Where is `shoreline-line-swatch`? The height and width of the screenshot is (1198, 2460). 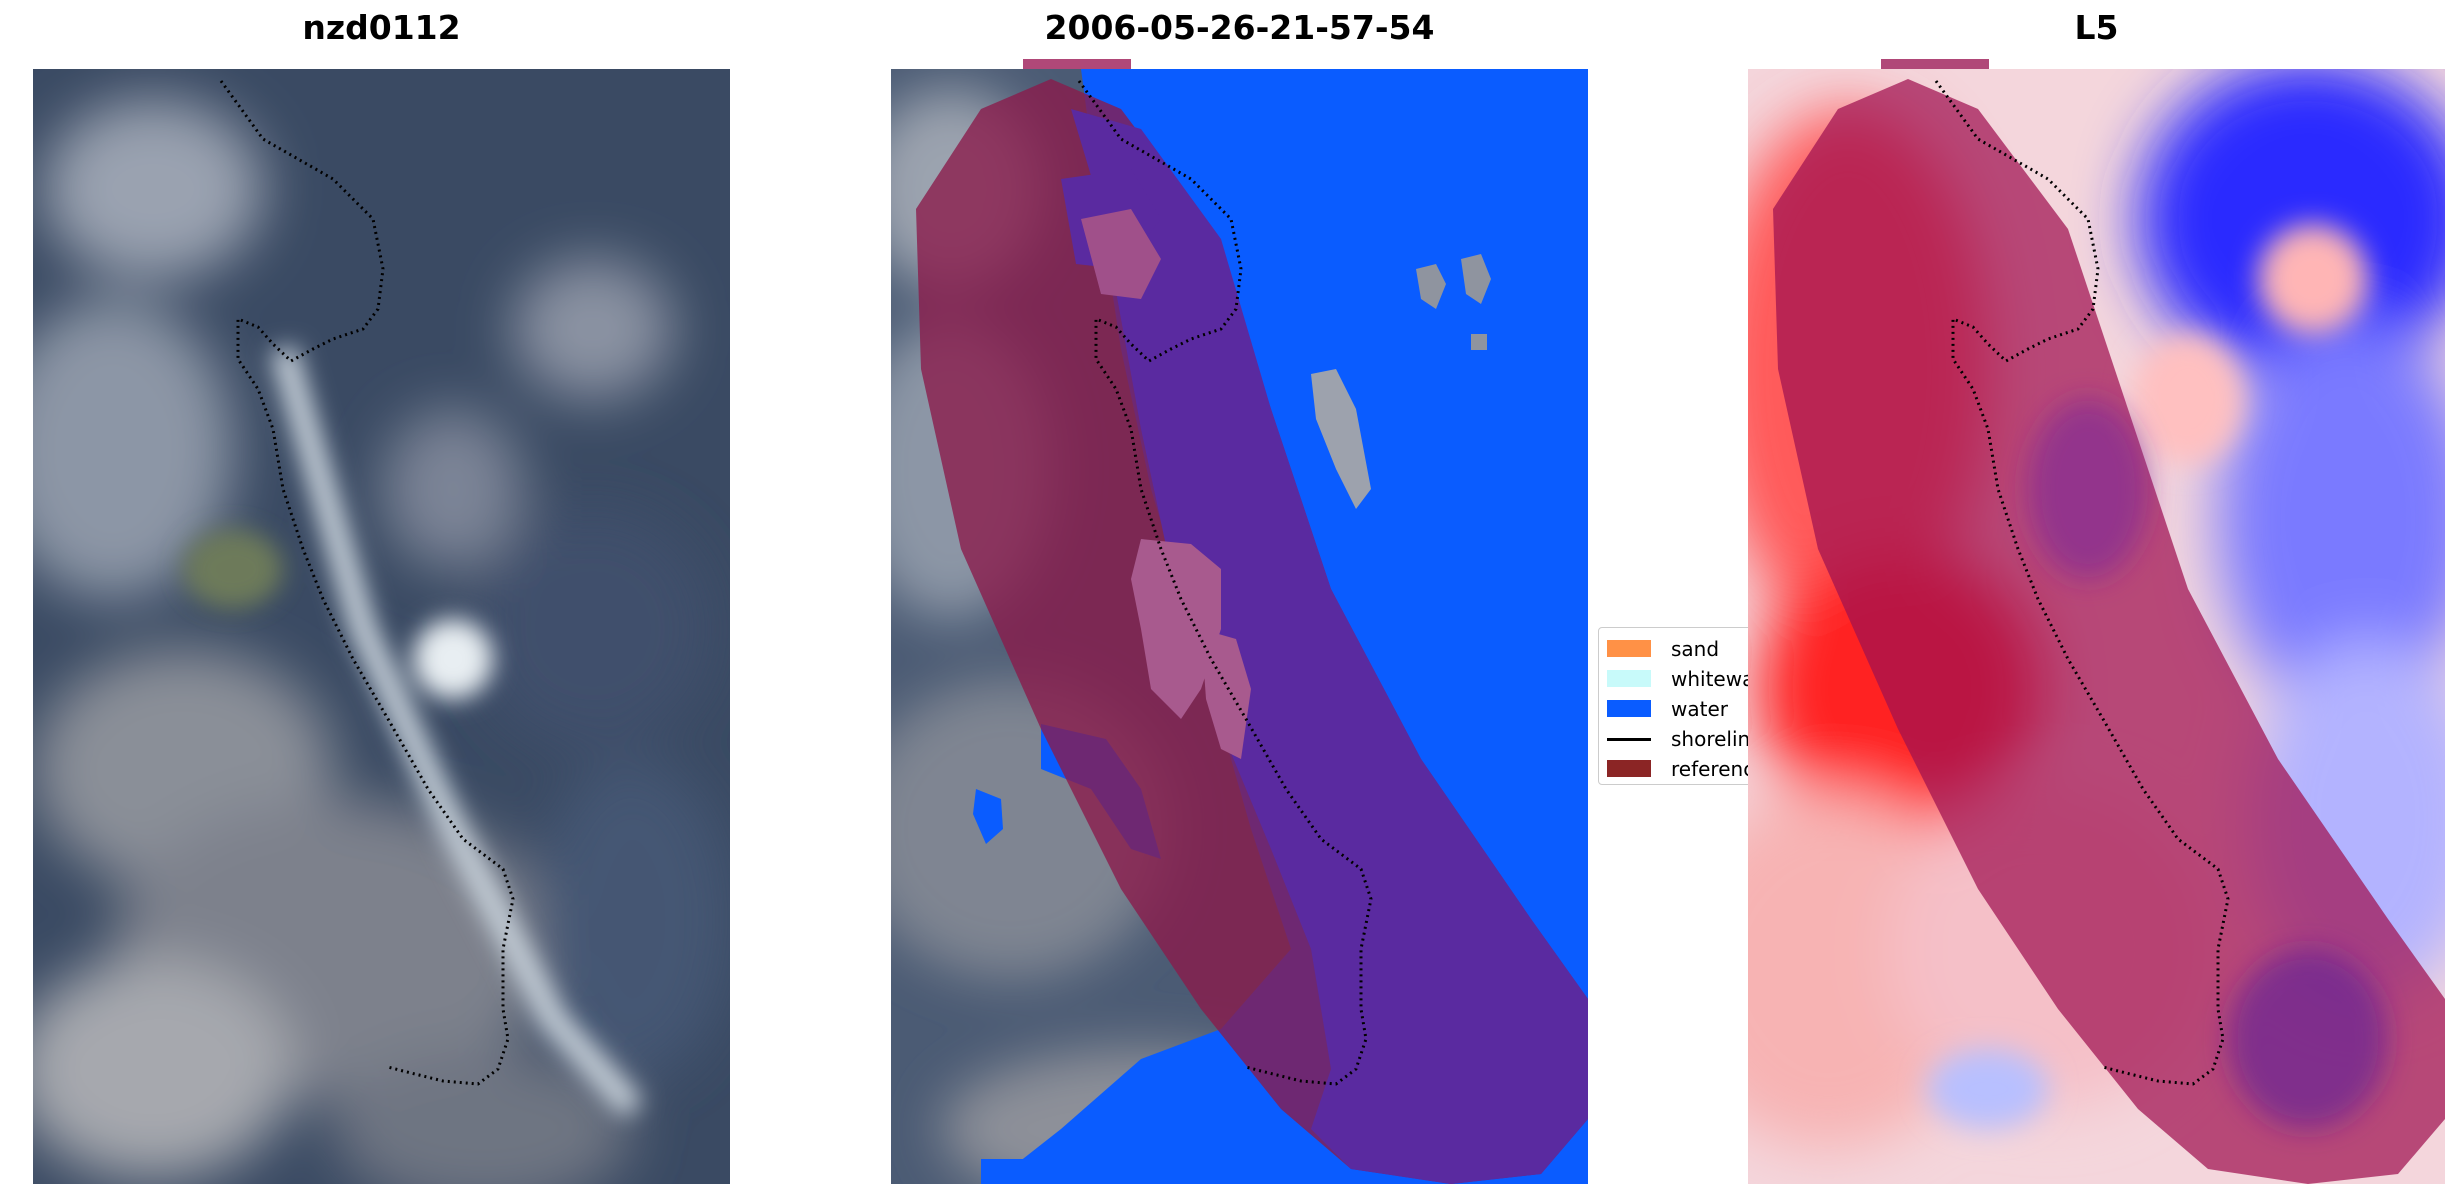
shoreline-line-swatch is located at coordinates (1629, 739).